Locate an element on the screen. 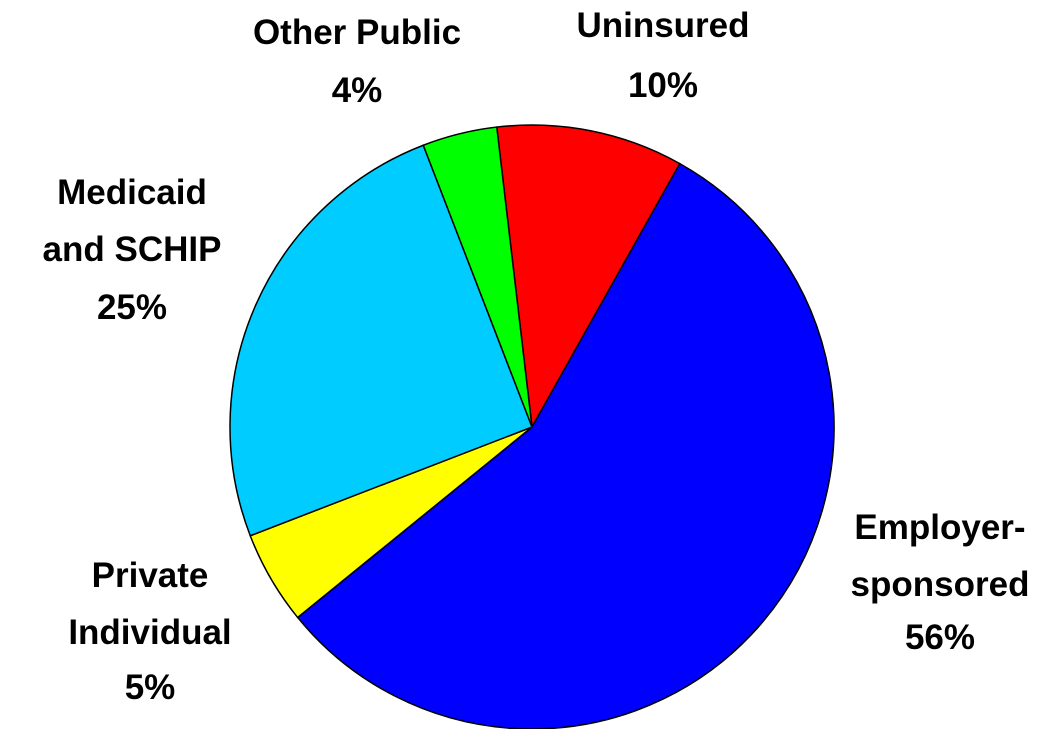 This screenshot has width=1058, height=729. slice-value-label: 25% is located at coordinates (132, 307).